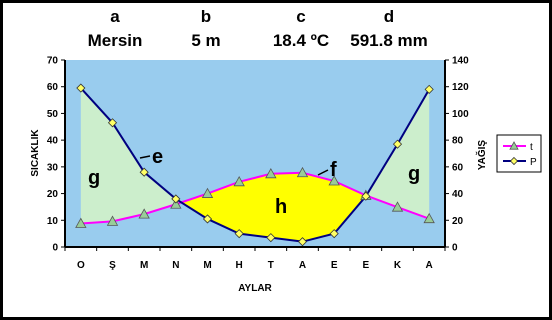 The image size is (552, 320). I want to click on header-letter-b: b, so click(206, 16).